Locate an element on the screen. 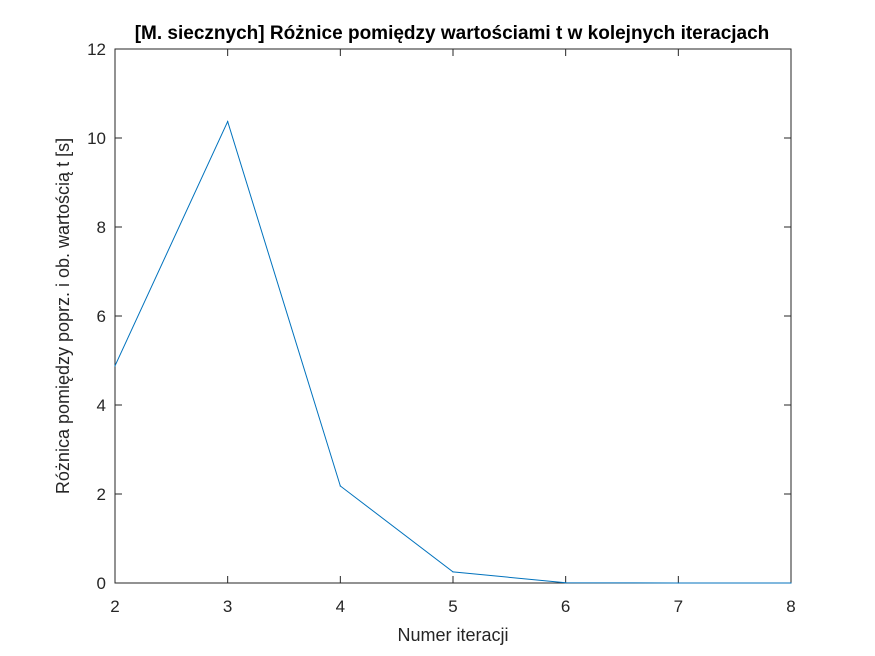 The image size is (875, 656). y-tick-label: 4 is located at coordinates (101, 405).